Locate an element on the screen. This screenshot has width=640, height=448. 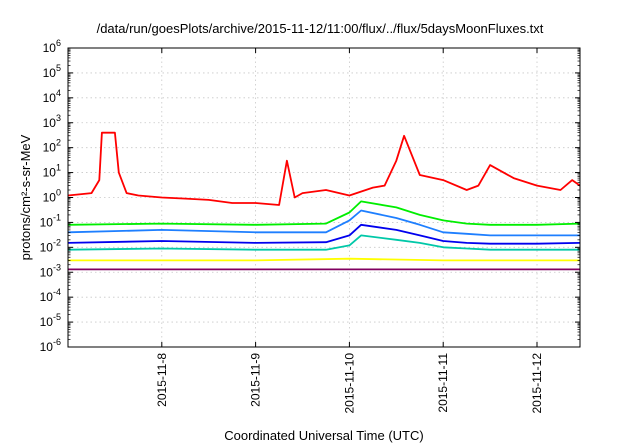
y-tick-label: 10⁻³ is located at coordinates (50, 270).